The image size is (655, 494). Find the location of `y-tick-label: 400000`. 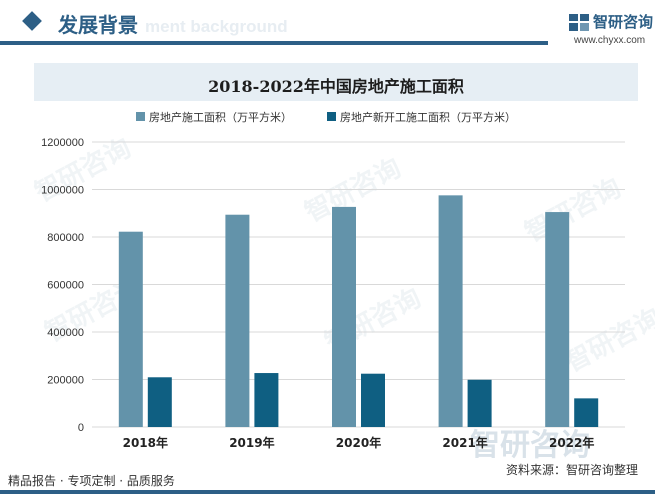

y-tick-label: 400000 is located at coordinates (65, 333).